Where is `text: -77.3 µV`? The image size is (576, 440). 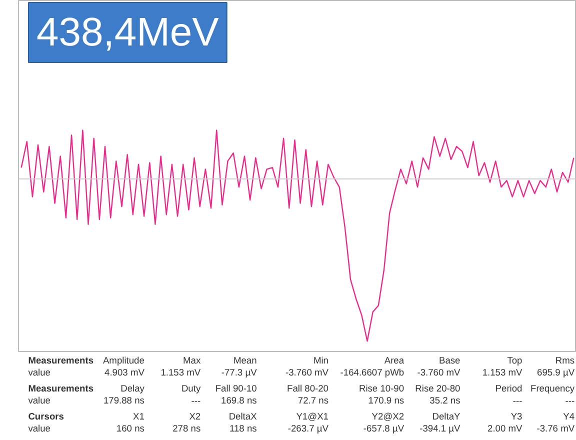
text: -77.3 µV is located at coordinates (239, 373).